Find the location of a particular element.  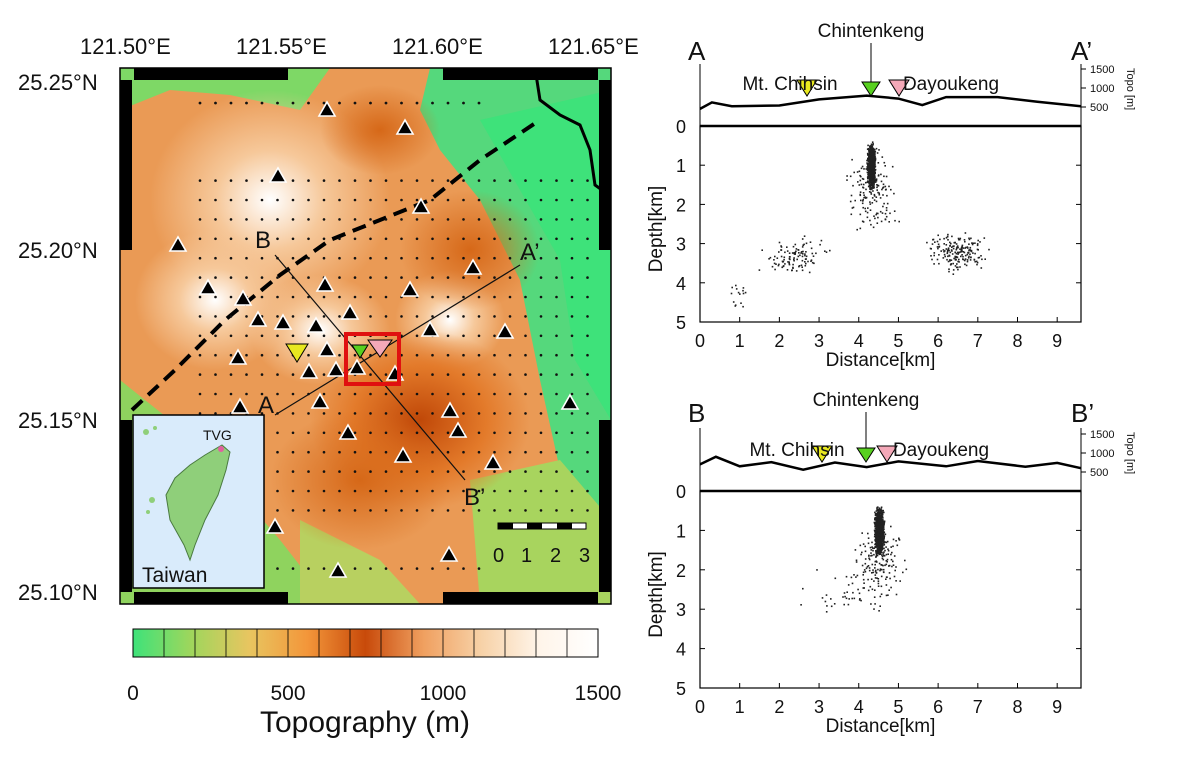

lat-label-1: 25.25°N is located at coordinates (58, 82).